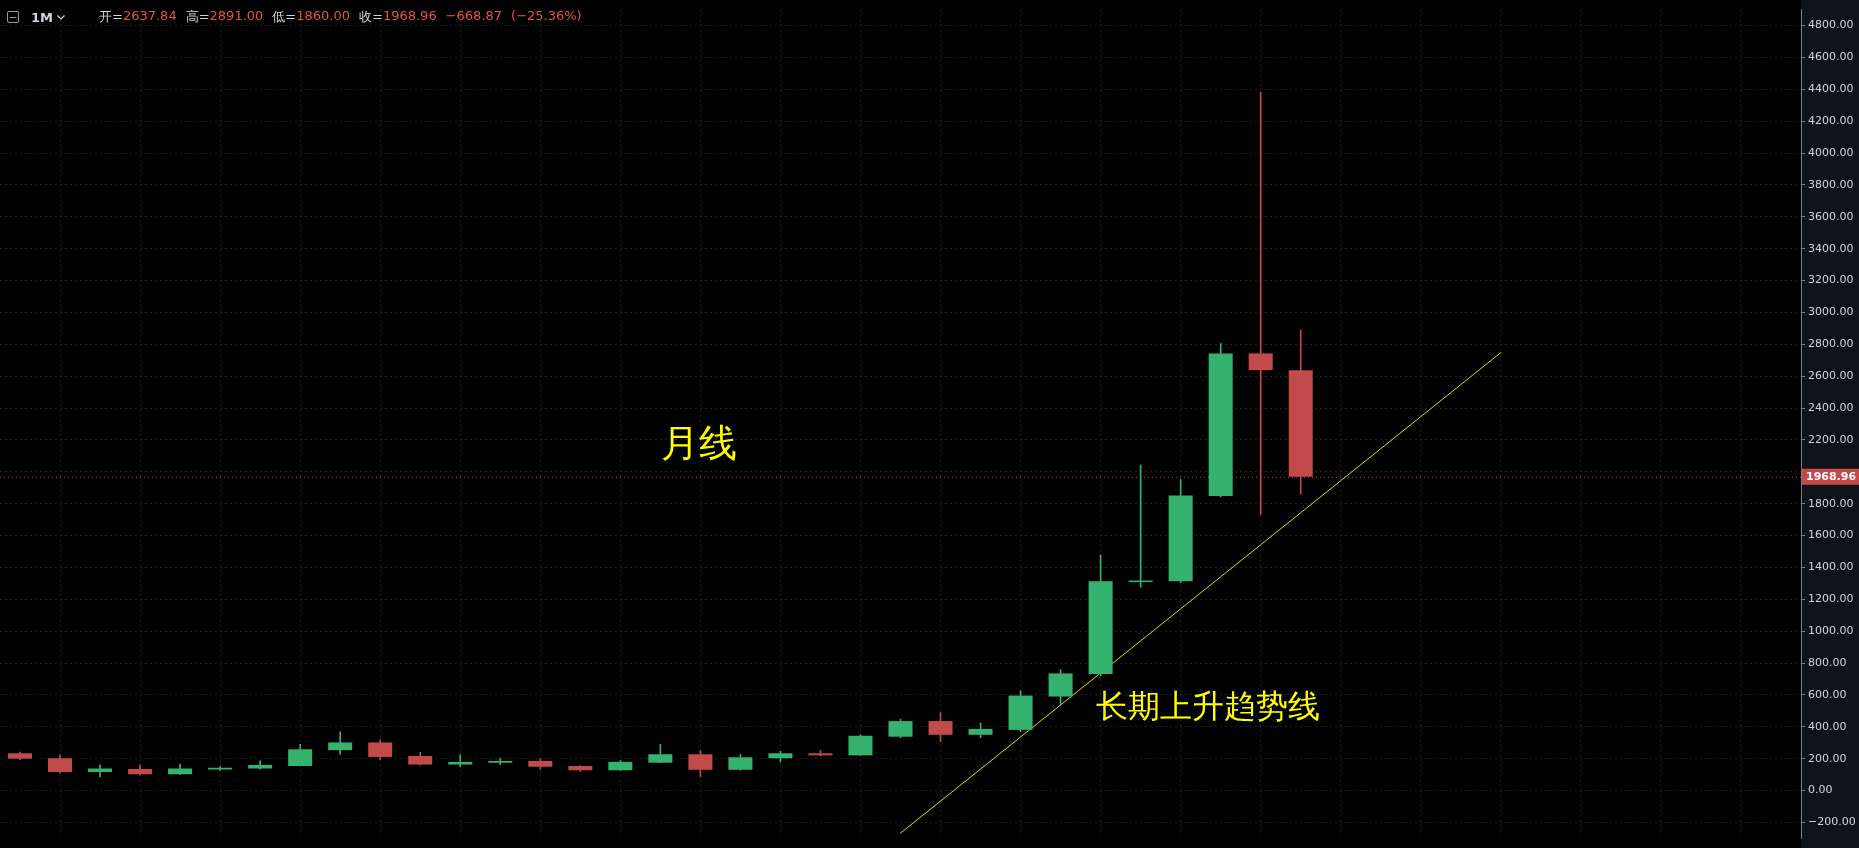 The height and width of the screenshot is (848, 1859). Describe the element at coordinates (1831, 477) in the screenshot. I see `ref-line-label: 1968.96` at that location.